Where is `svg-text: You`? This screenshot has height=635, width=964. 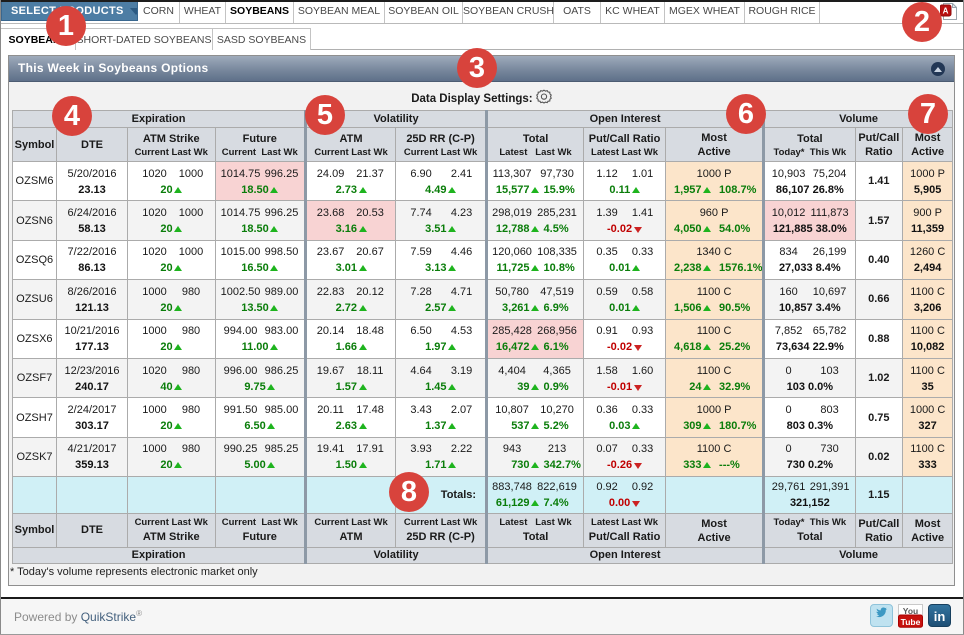
svg-text: You is located at coordinates (910, 611).